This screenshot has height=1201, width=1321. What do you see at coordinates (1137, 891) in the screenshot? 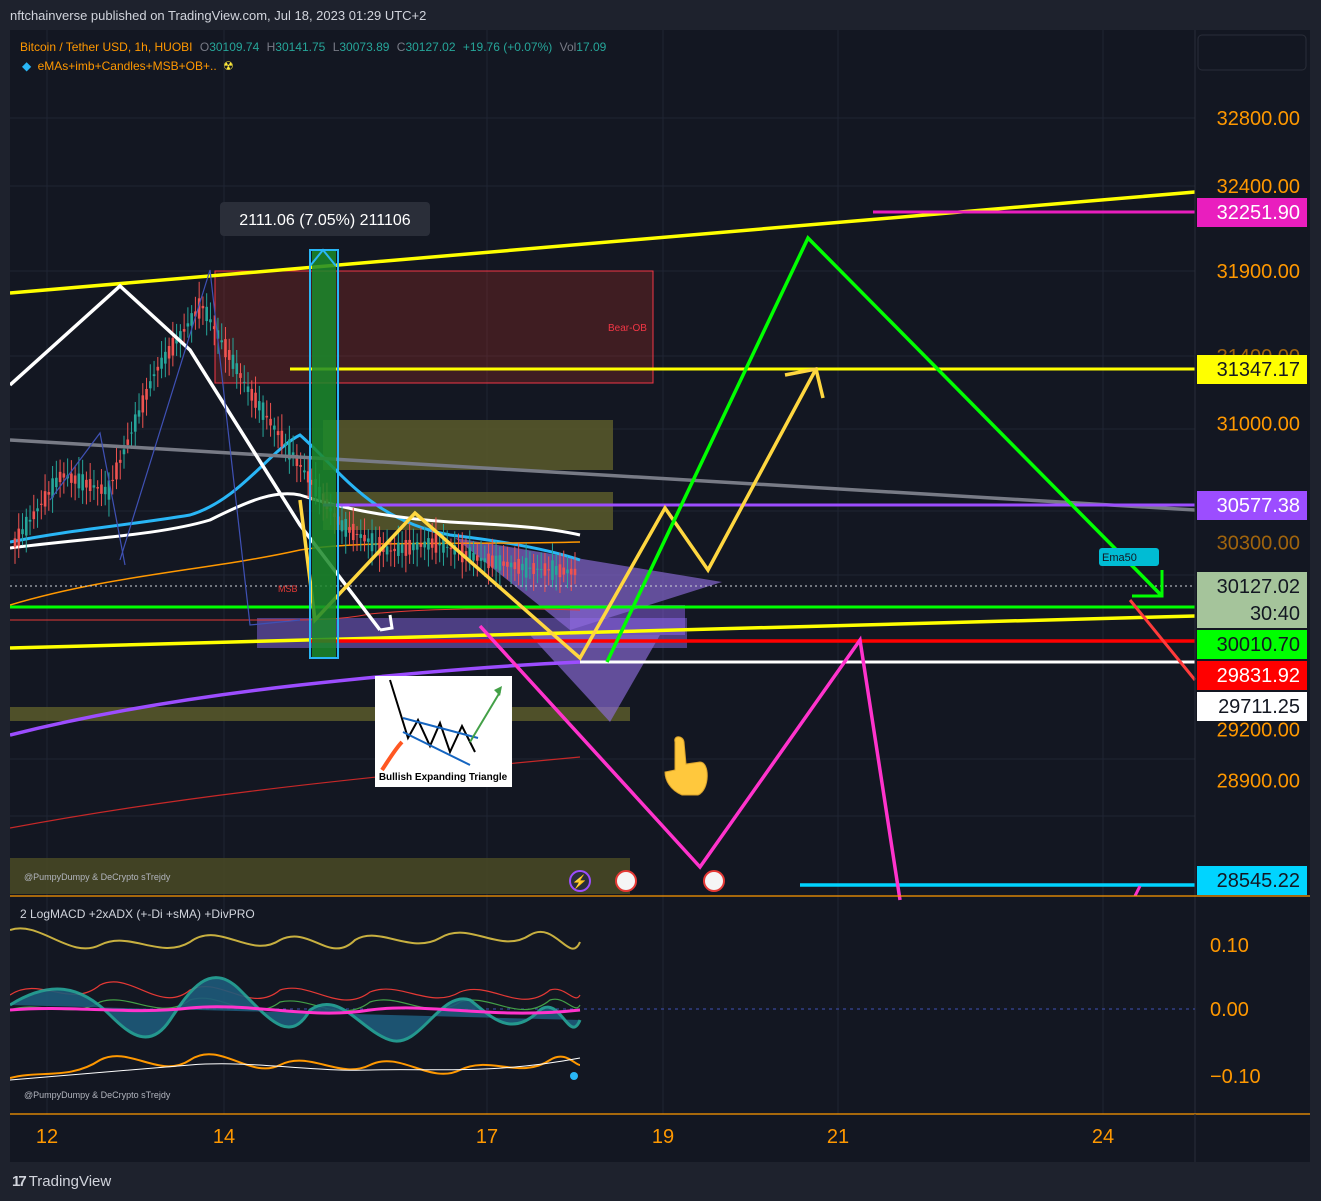
I see `pink-fragment` at bounding box center [1137, 891].